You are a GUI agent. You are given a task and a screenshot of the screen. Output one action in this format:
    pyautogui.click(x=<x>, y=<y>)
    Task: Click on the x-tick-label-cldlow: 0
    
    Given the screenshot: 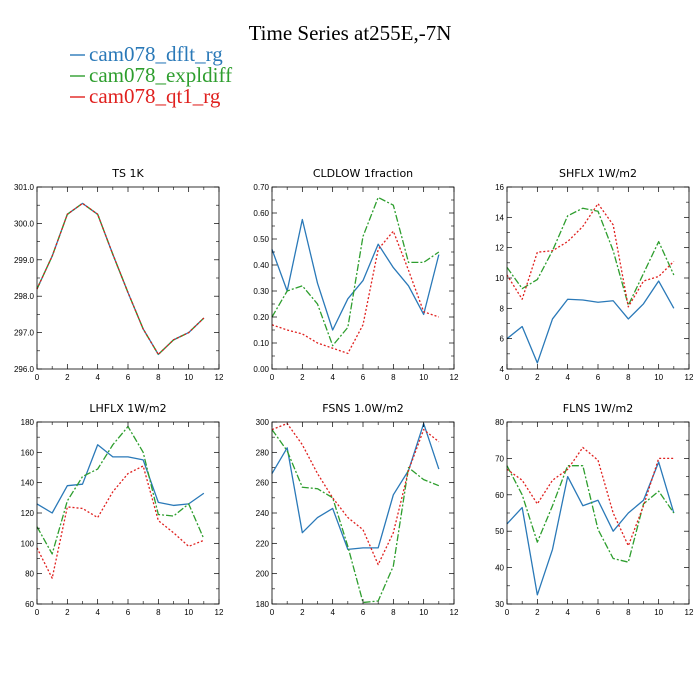 What is the action you would take?
    pyautogui.click(x=272, y=377)
    